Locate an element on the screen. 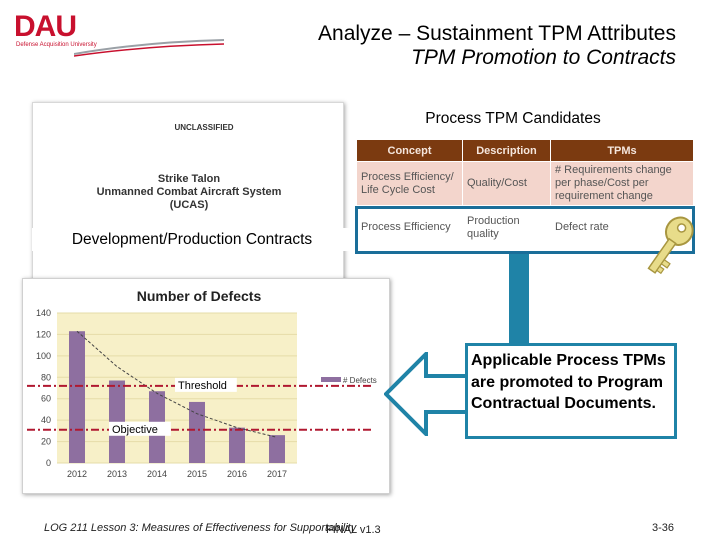 The image size is (720, 540). key-icon is located at coordinates (670, 245).